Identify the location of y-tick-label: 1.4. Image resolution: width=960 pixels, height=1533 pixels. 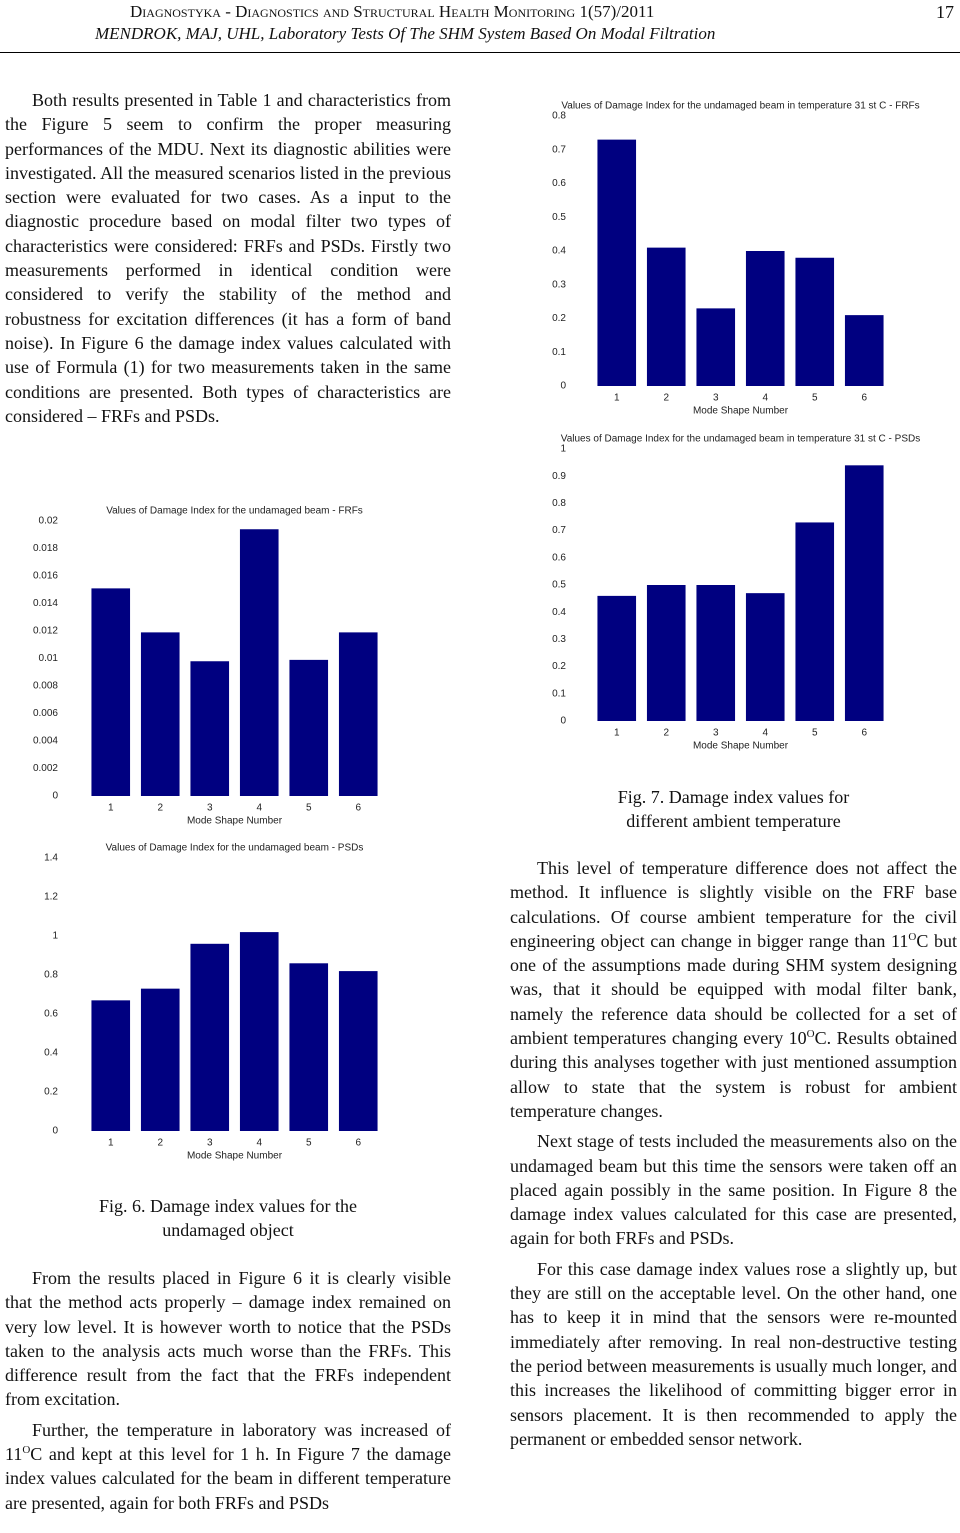
(51, 858).